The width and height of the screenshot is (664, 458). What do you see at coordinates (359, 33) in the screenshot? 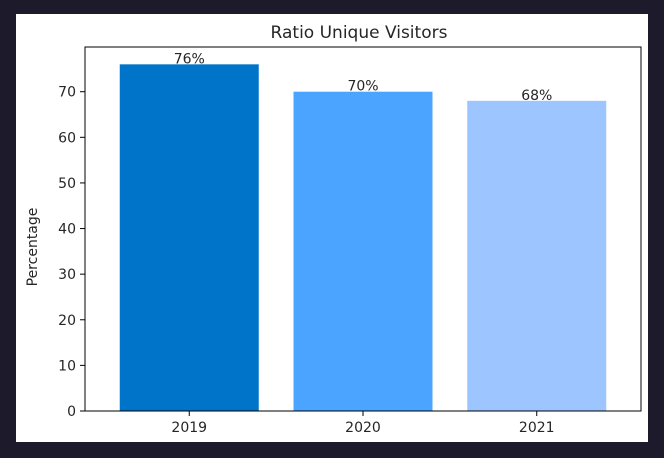
I see `chart-title: Ratio Unique Visitors` at bounding box center [359, 33].